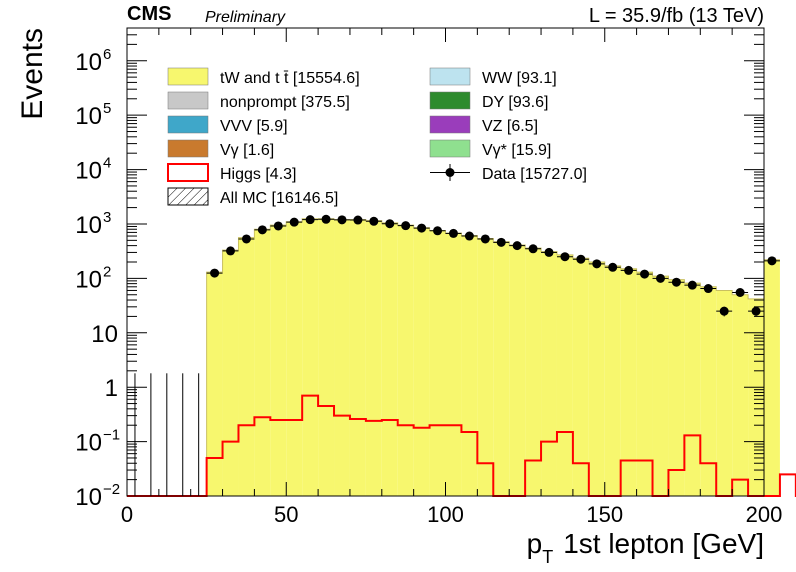 The width and height of the screenshot is (796, 572). I want to click on legend-label: WW [93.1], so click(519, 78).